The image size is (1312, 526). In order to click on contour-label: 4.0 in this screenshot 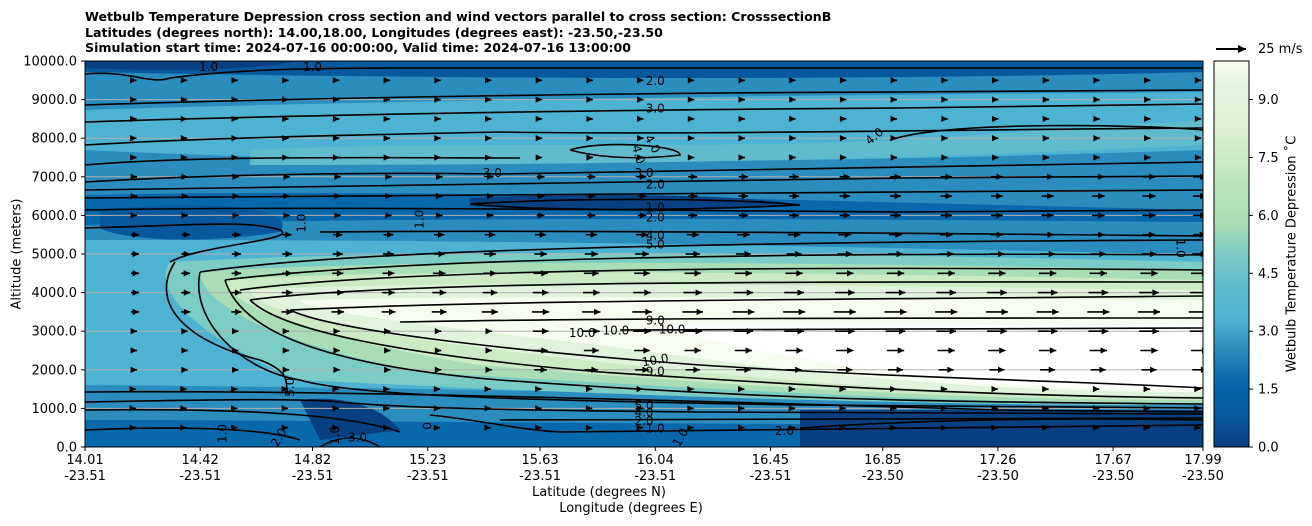, I will do `click(655, 235)`.